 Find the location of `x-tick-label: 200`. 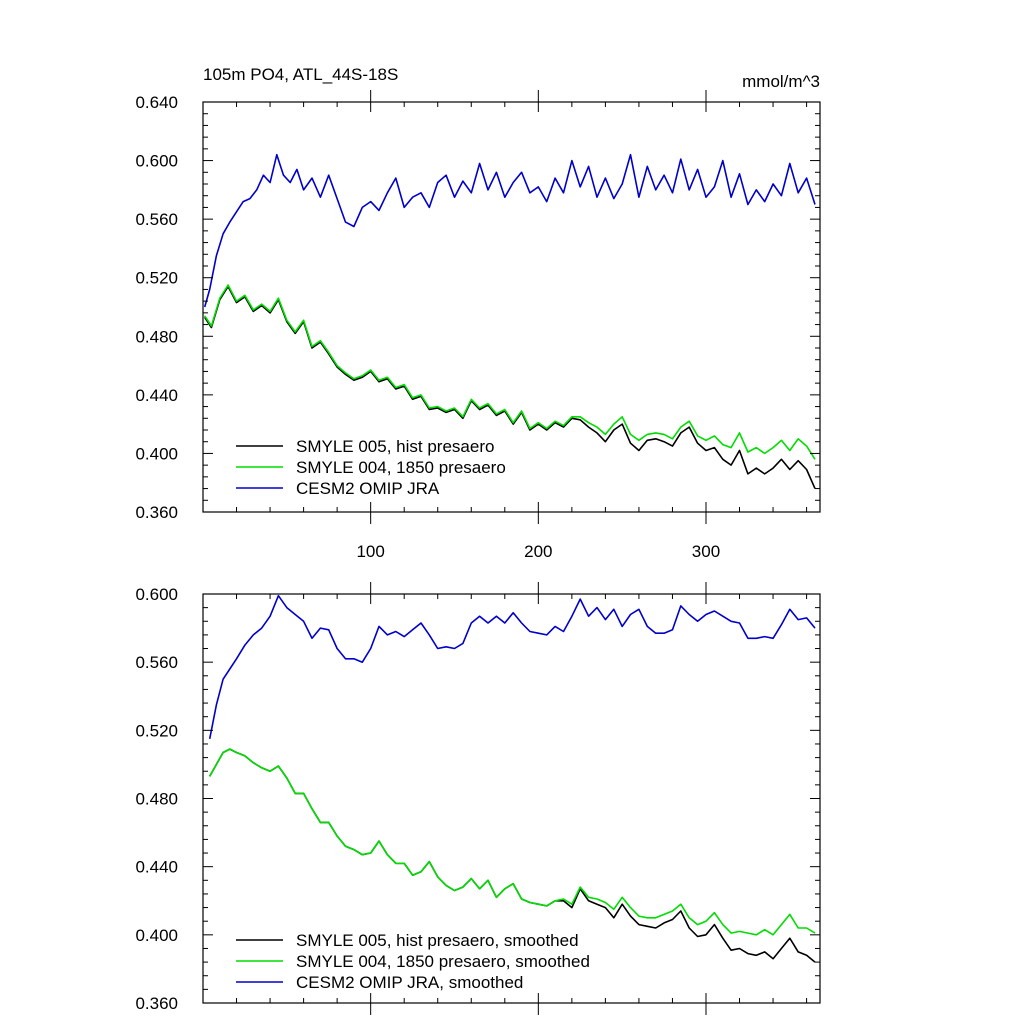

x-tick-label: 200 is located at coordinates (538, 551).